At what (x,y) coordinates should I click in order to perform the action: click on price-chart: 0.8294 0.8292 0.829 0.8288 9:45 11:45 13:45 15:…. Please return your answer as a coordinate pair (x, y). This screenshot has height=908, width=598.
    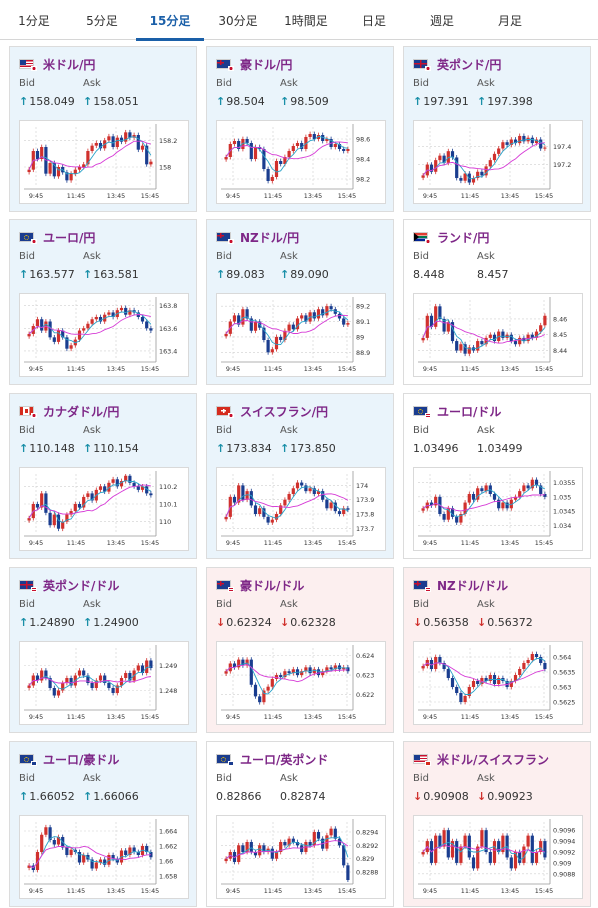
    Looking at the image, I should click on (301, 857).